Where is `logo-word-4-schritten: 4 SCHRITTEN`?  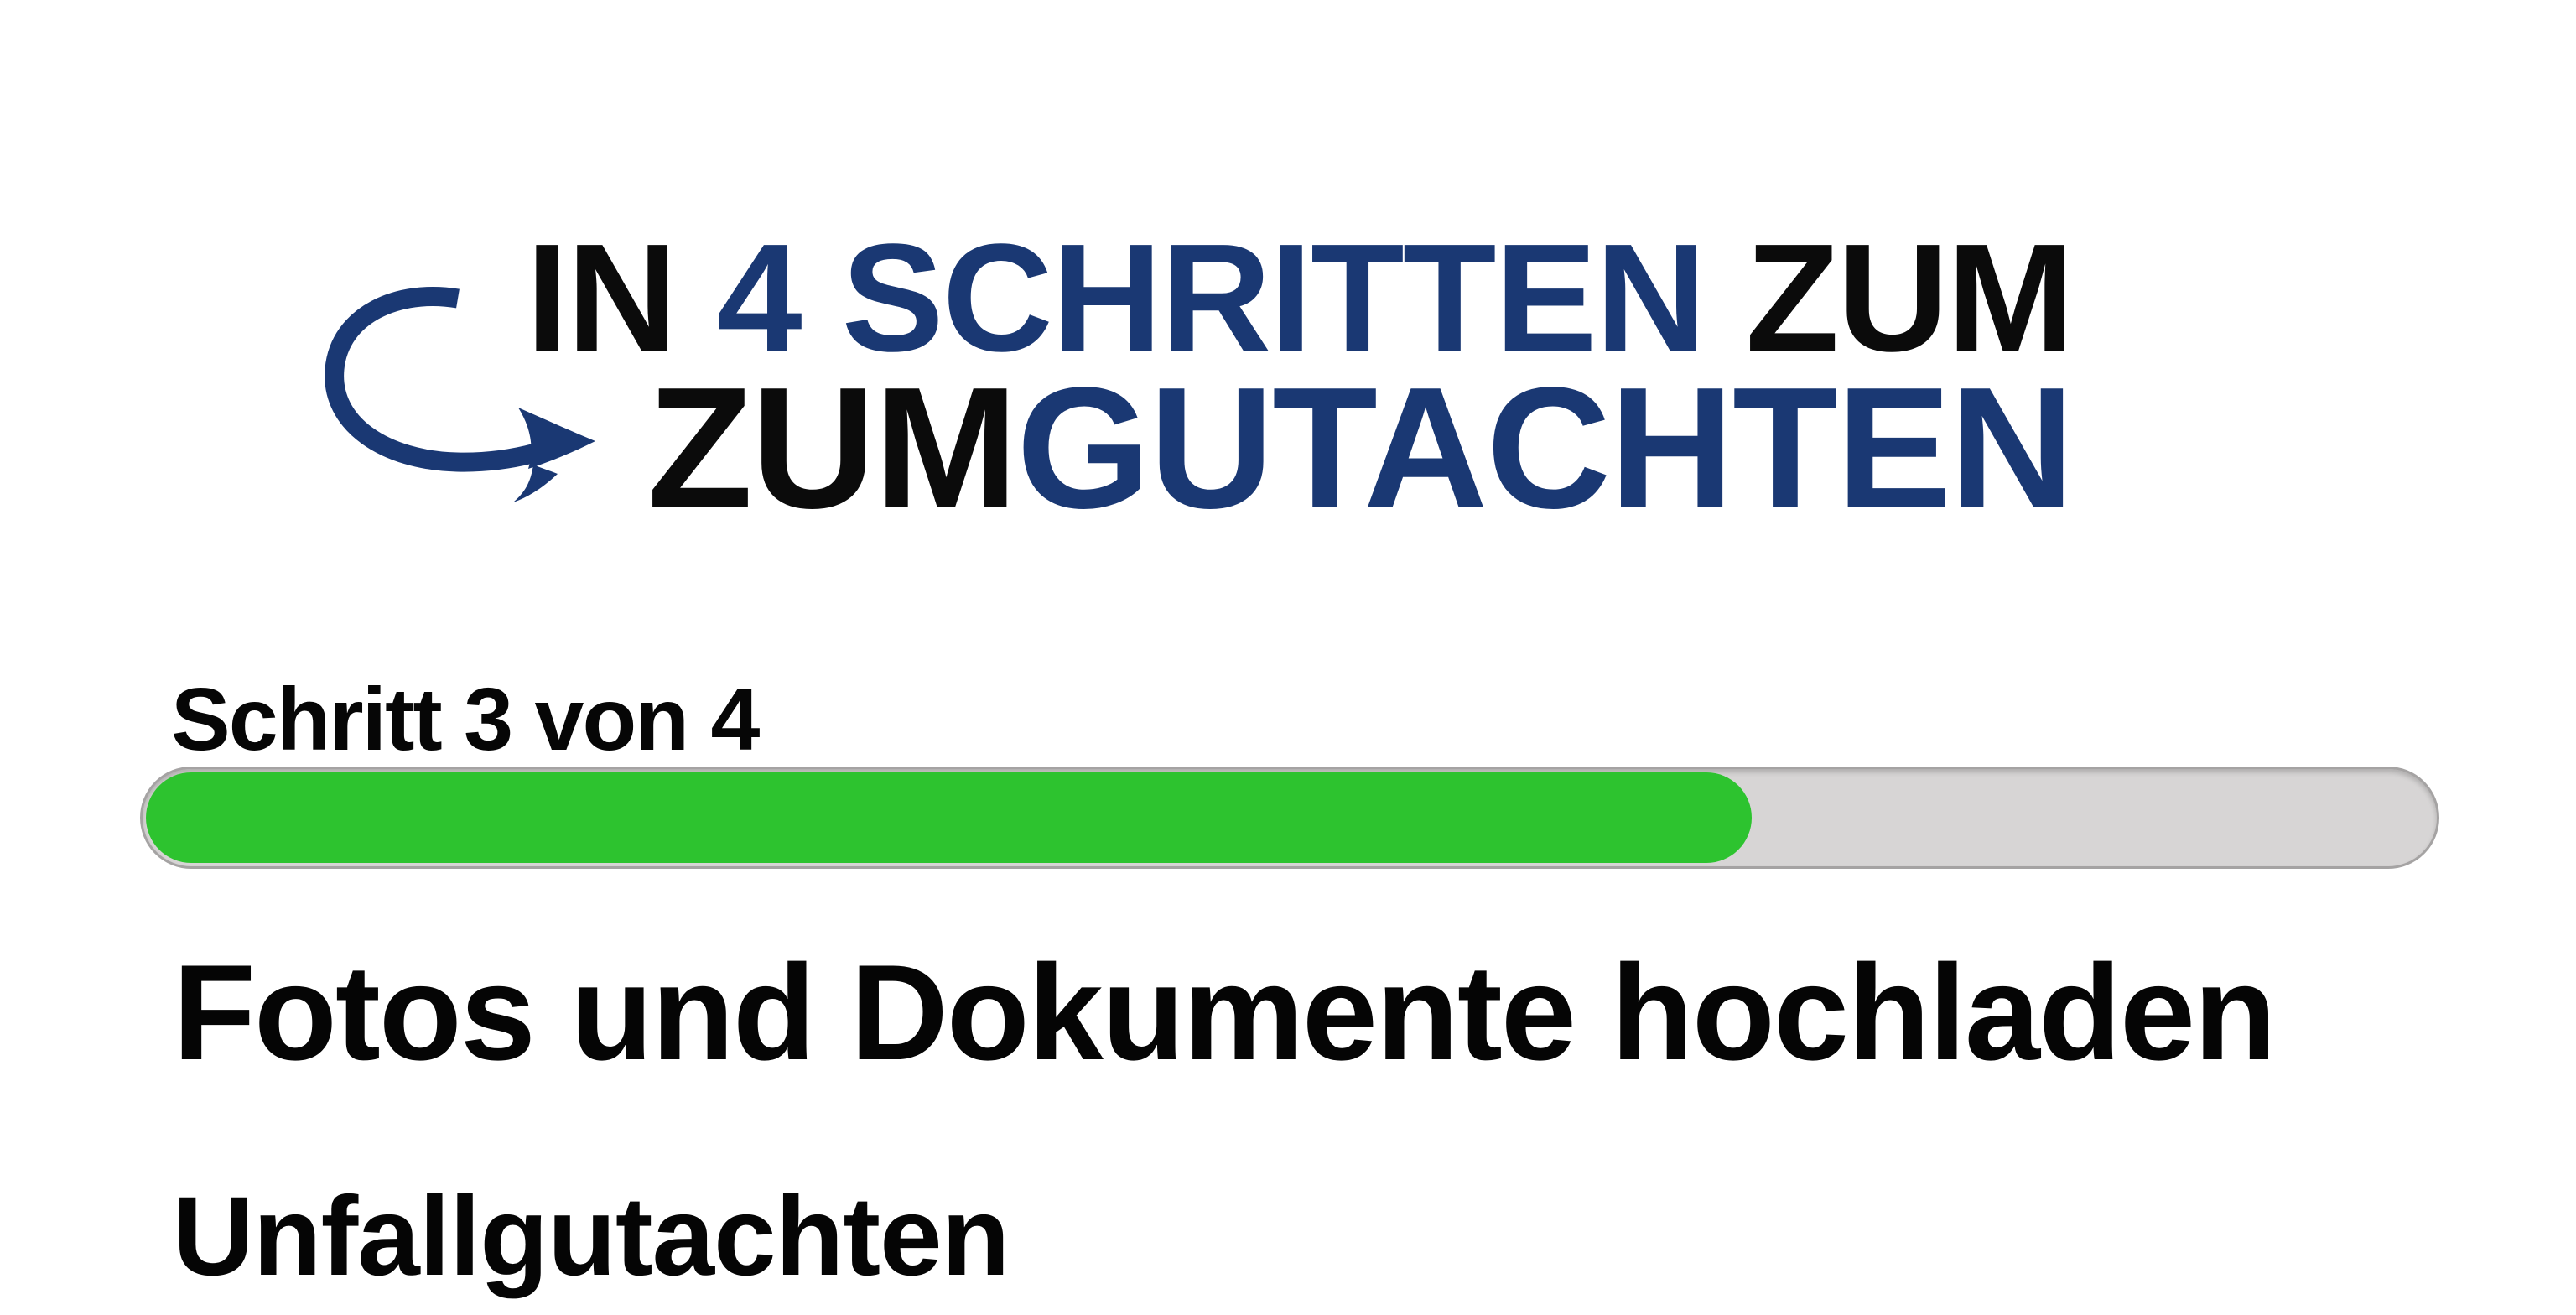
logo-word-4-schritten: 4 SCHRITTEN is located at coordinates (1211, 297).